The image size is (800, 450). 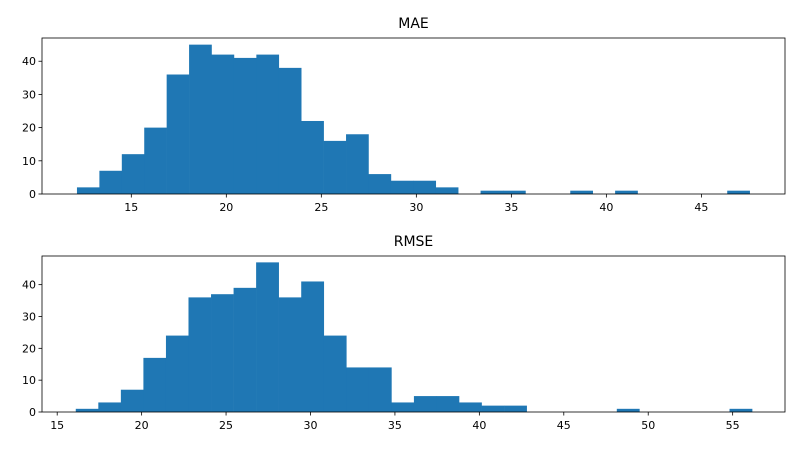 I want to click on rmse-title: RMSE, so click(x=414, y=242).